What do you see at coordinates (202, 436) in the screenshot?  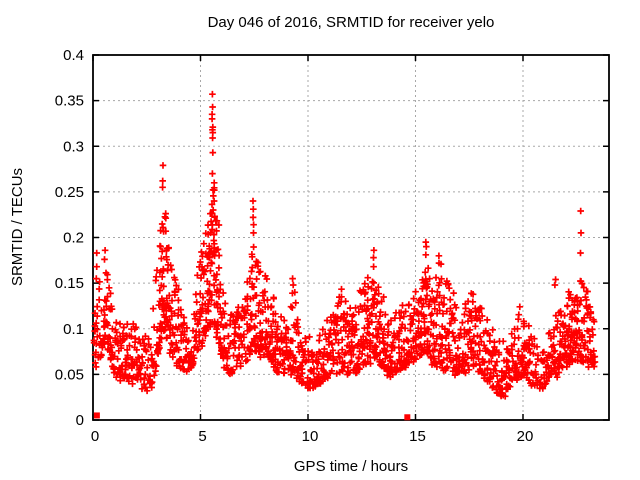 I see `x-tick-label: 5` at bounding box center [202, 436].